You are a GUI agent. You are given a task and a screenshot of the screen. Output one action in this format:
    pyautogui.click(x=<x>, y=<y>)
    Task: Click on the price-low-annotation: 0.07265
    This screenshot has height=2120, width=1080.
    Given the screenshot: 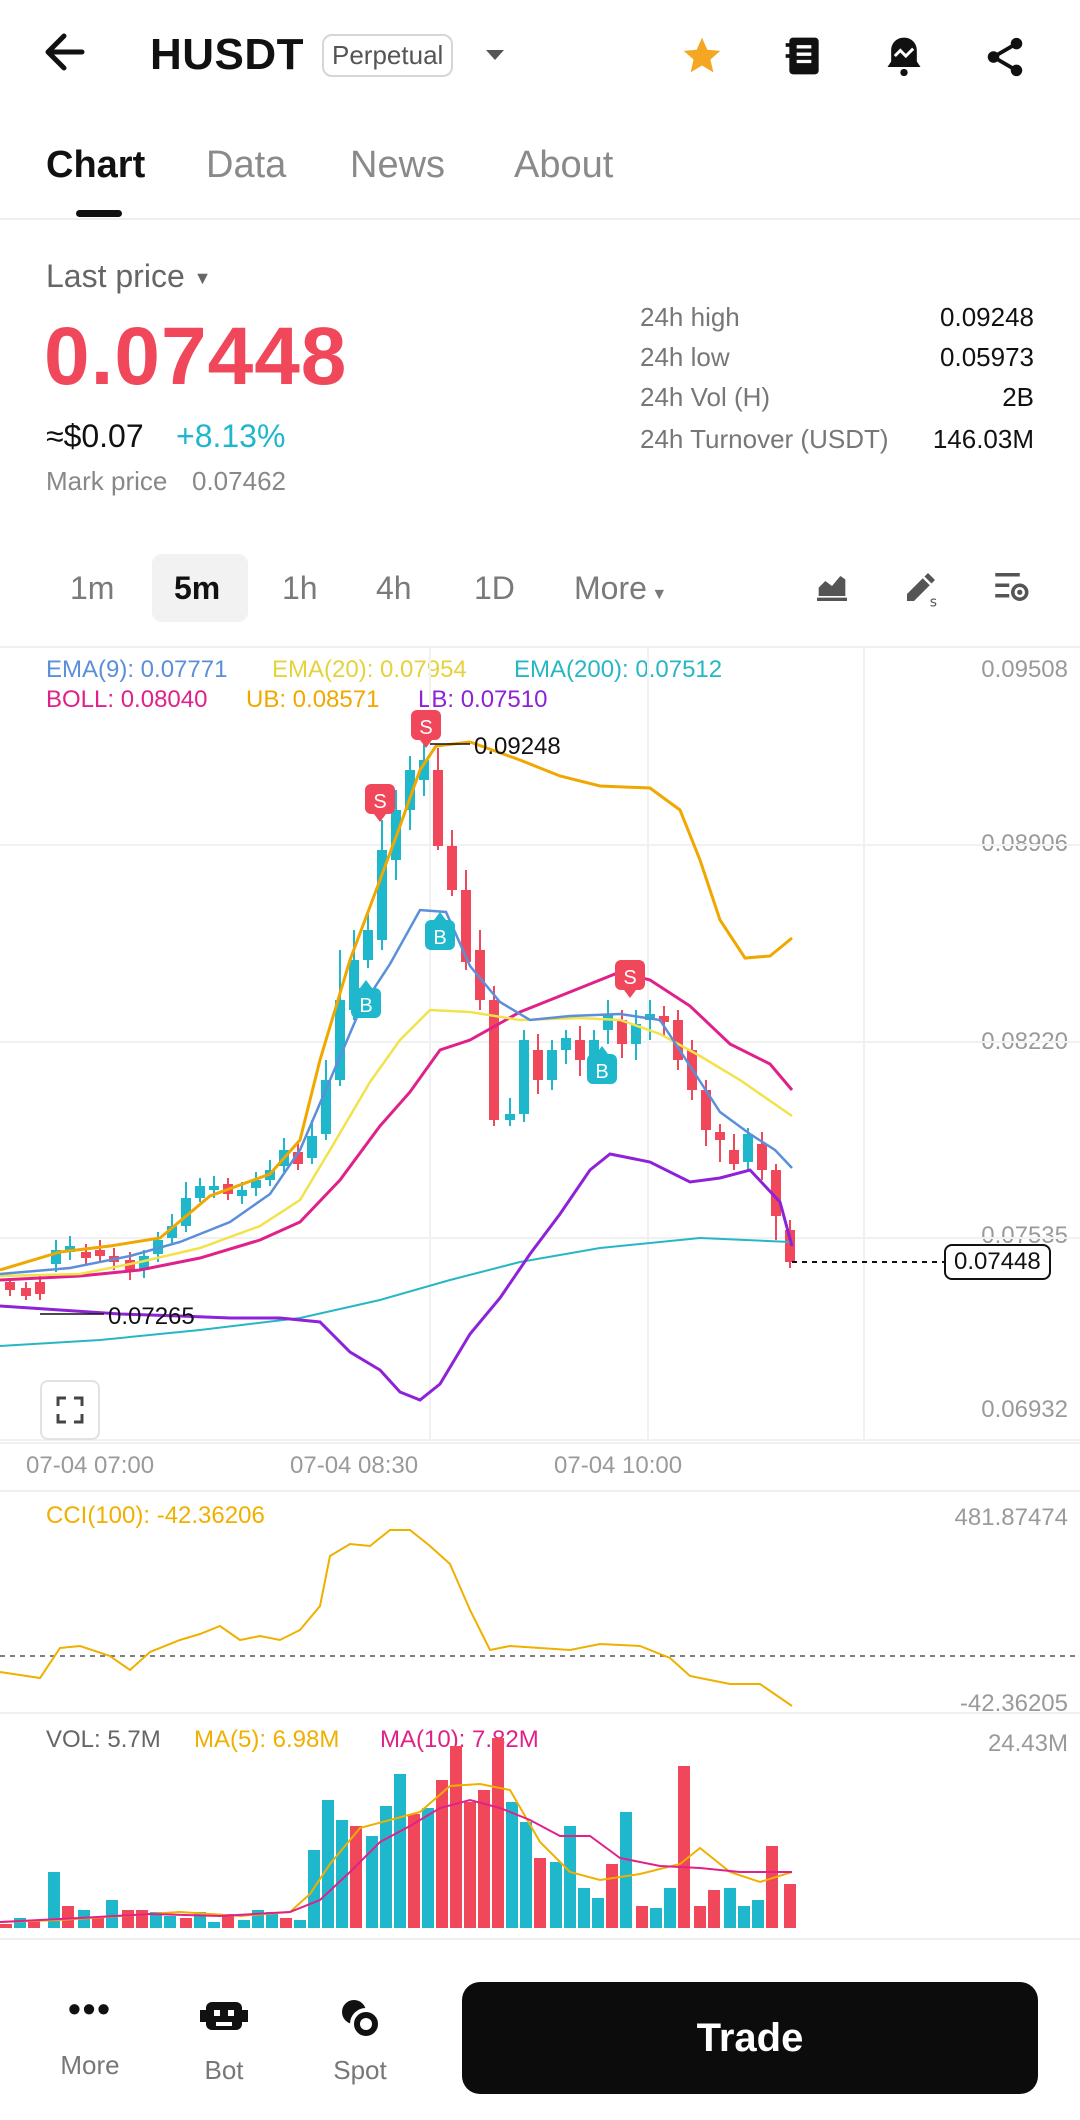 What is the action you would take?
    pyautogui.click(x=117, y=1316)
    